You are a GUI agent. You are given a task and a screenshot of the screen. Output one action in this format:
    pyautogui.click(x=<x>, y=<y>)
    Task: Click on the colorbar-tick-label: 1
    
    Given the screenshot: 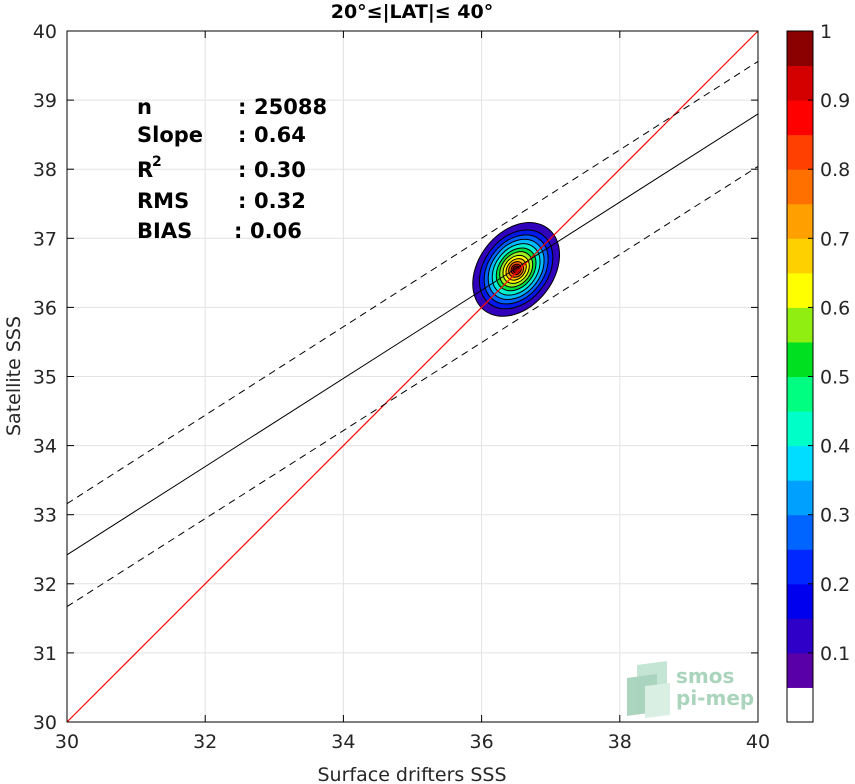 What is the action you would take?
    pyautogui.click(x=826, y=32)
    